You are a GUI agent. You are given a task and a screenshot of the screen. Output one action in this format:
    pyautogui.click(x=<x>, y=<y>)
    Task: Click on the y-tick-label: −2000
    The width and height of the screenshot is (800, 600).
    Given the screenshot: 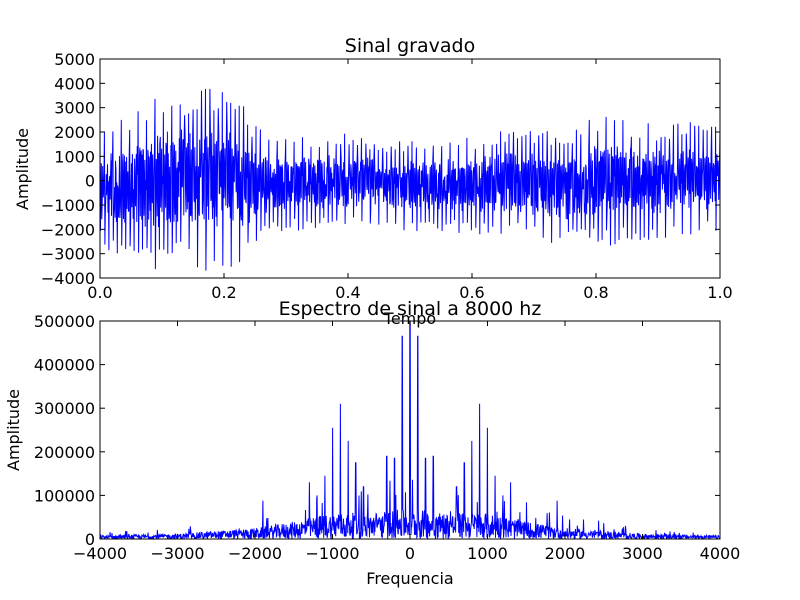 What is the action you would take?
    pyautogui.click(x=68, y=229)
    